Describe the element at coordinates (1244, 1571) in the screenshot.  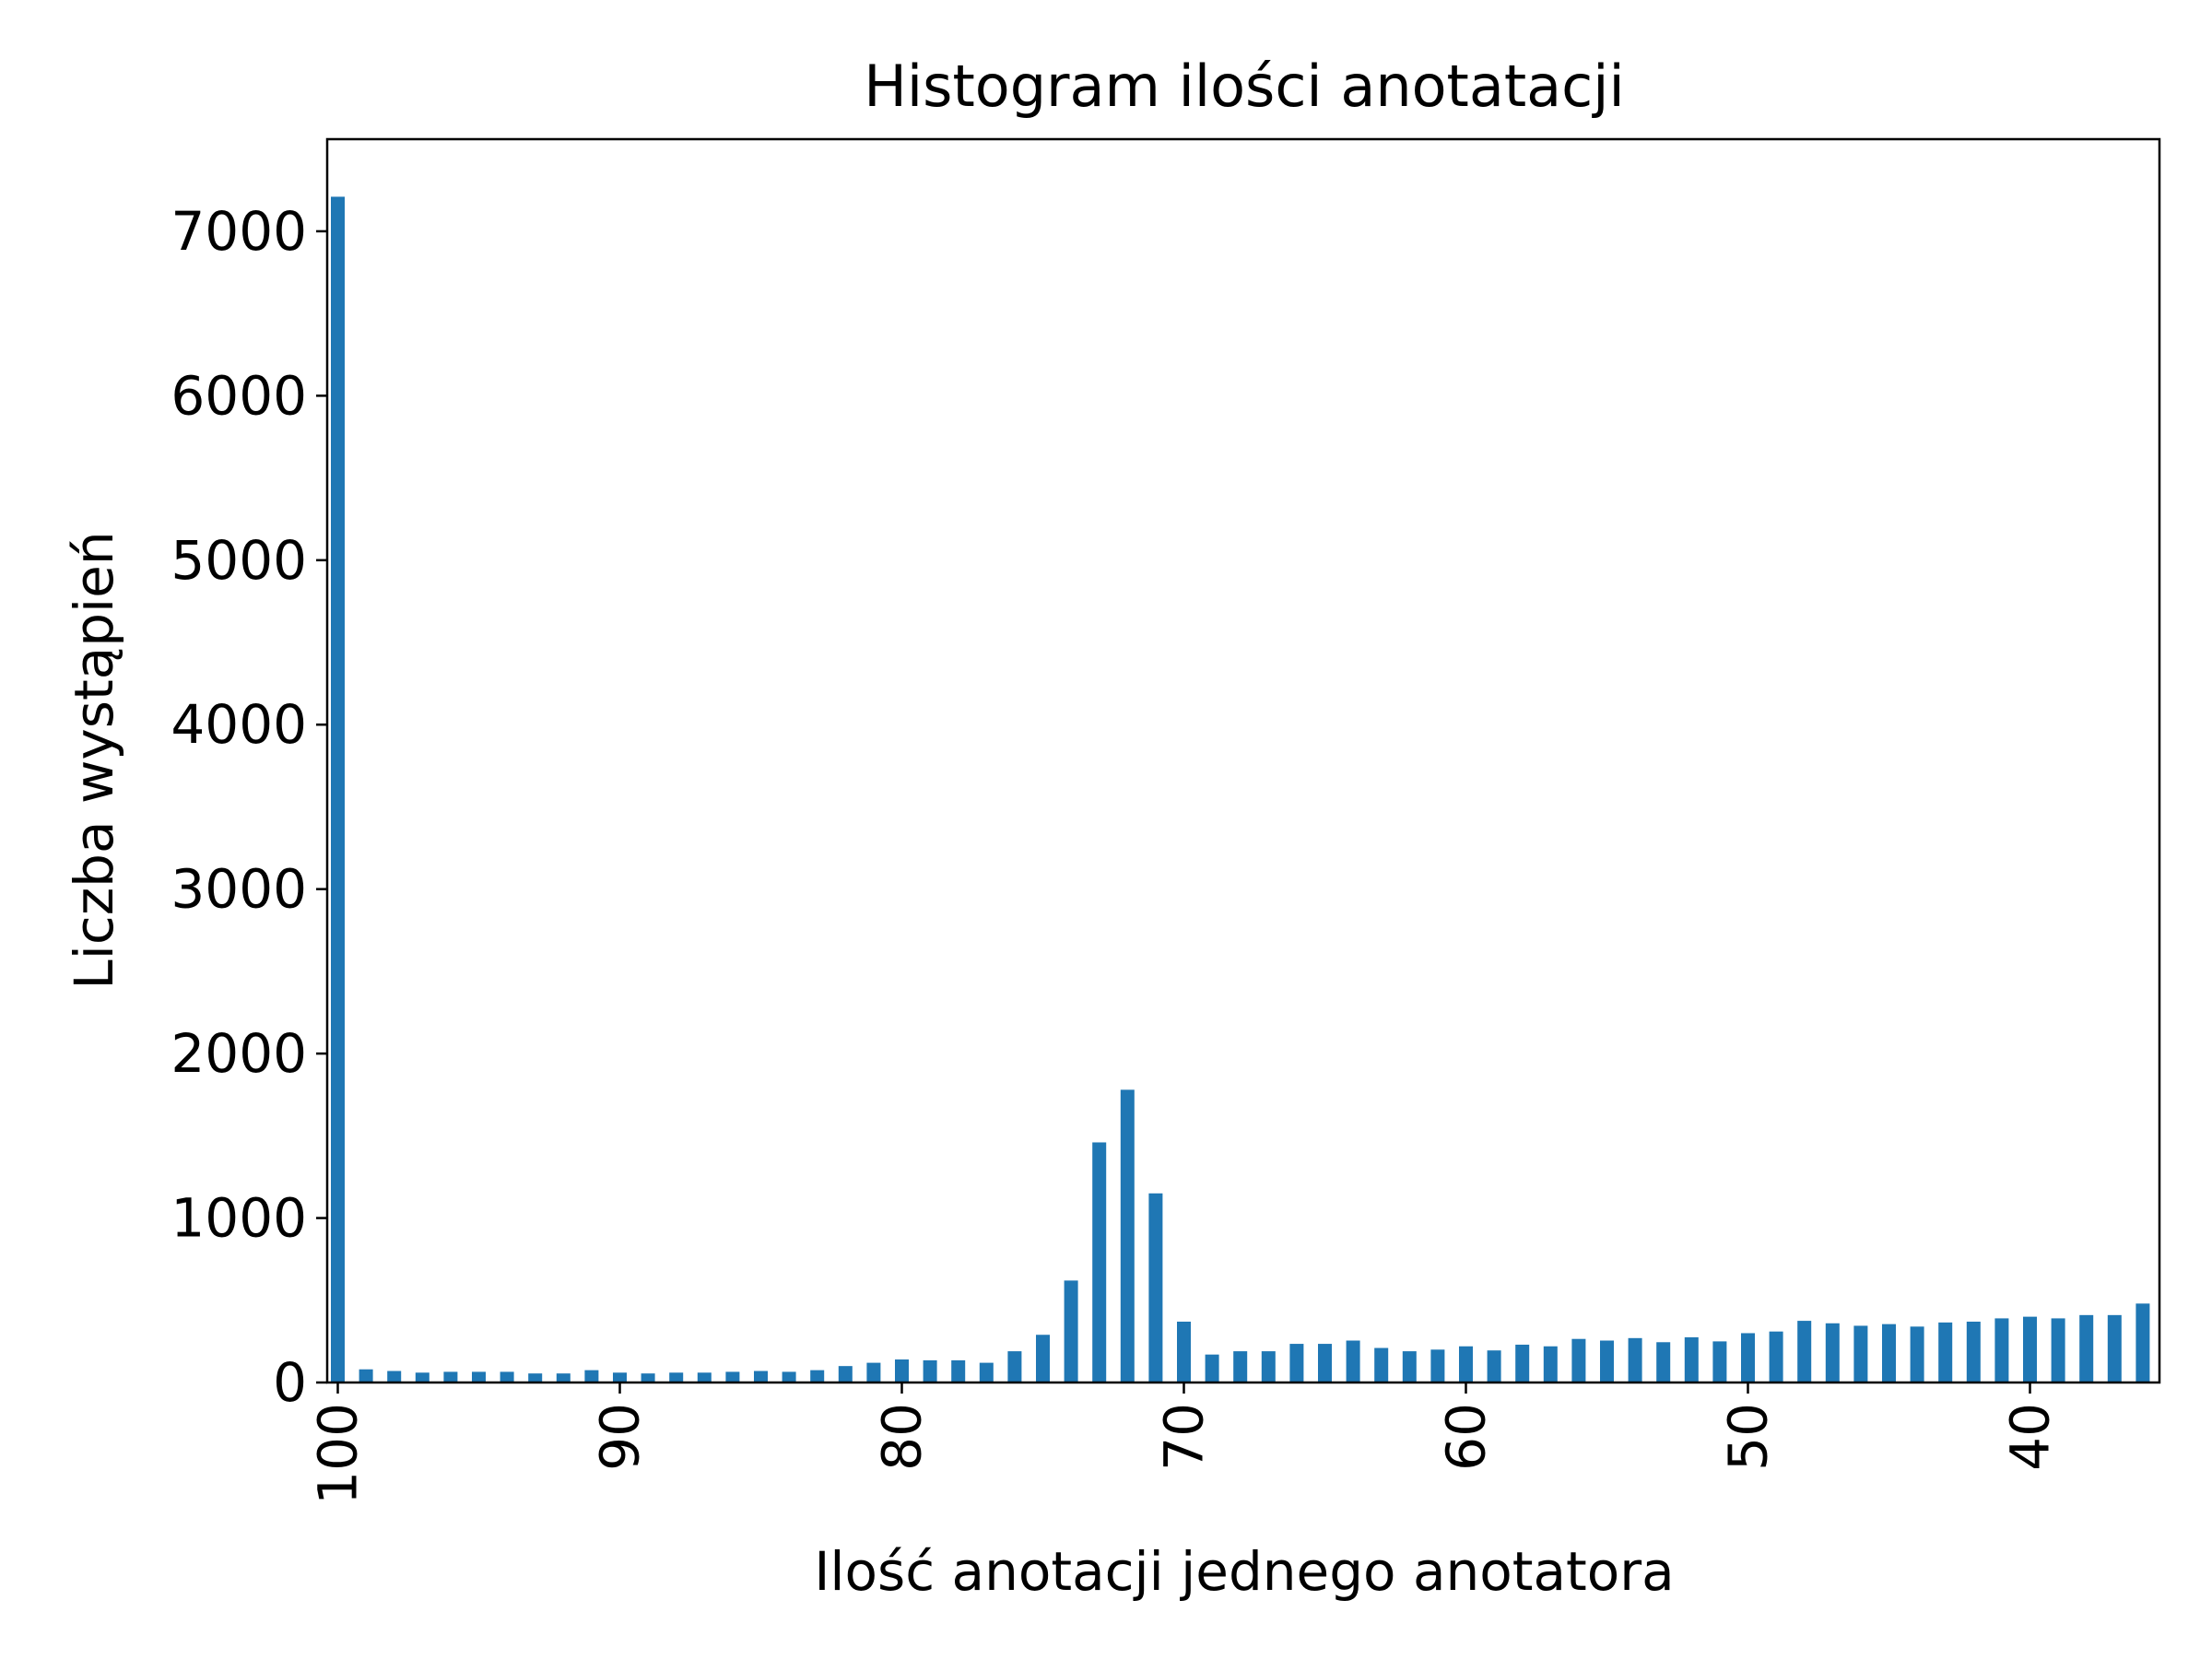
I see `x-axis-label: Ilość anotacji jednego anotatora` at that location.